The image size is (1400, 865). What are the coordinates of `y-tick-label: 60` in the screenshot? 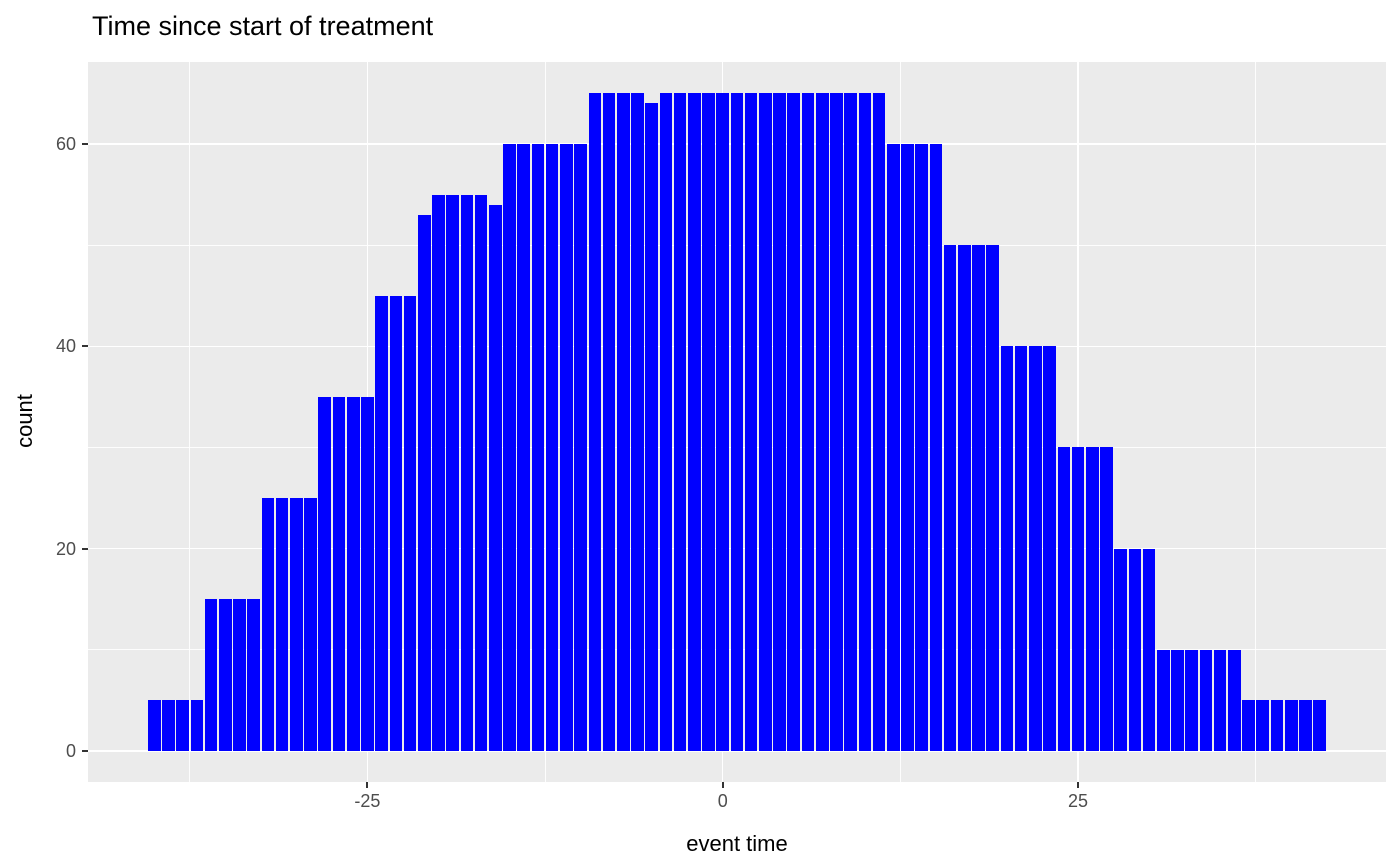 It's located at (65, 143).